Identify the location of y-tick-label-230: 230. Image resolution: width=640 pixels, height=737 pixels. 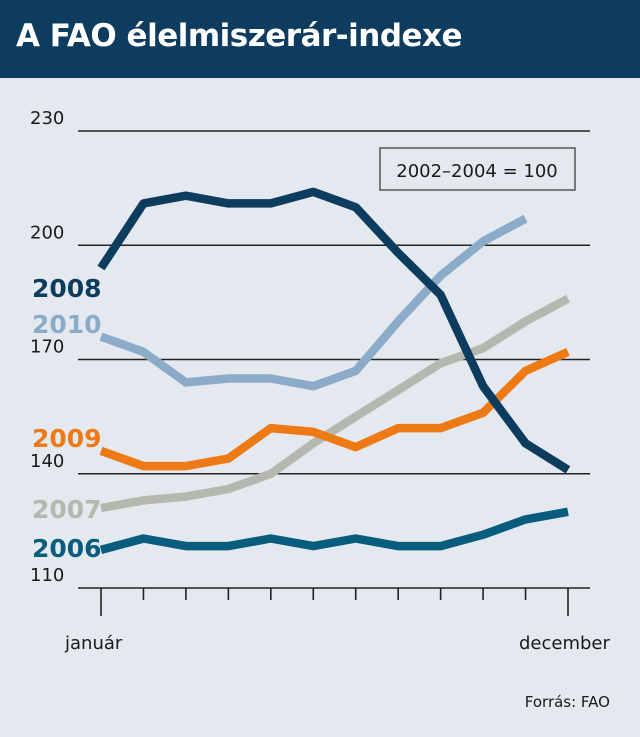
(47, 118).